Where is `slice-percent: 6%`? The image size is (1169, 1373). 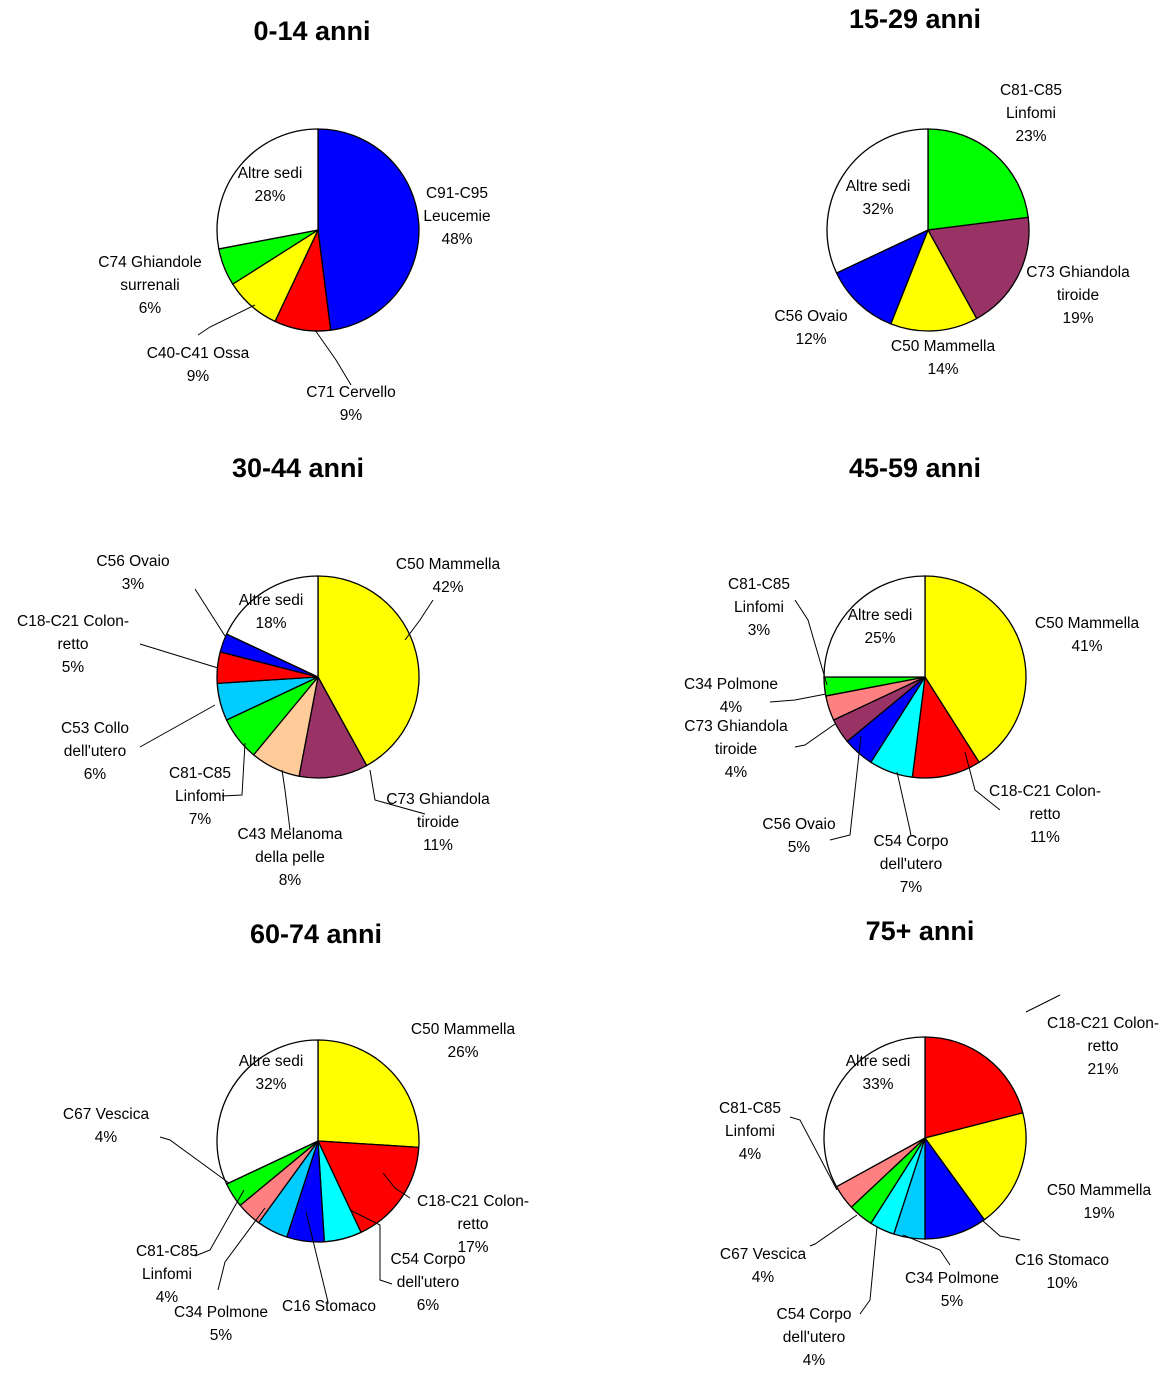 slice-percent: 6% is located at coordinates (150, 308).